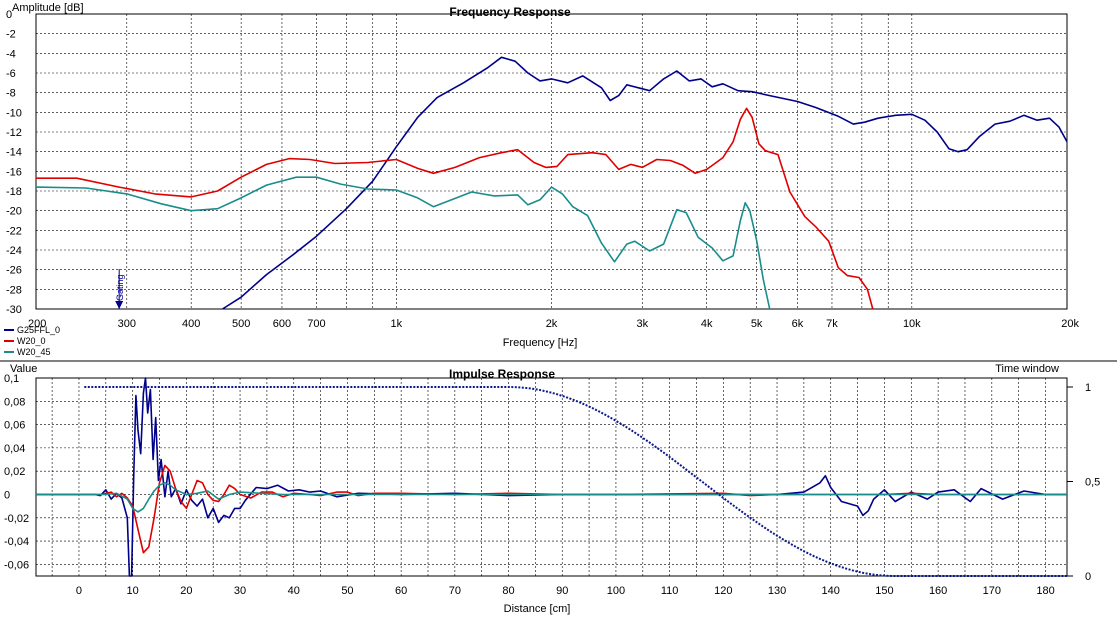 Image resolution: width=1117 pixels, height=632 pixels. Describe the element at coordinates (316, 324) in the screenshot. I see `frequency-x-tick-label: 700` at that location.